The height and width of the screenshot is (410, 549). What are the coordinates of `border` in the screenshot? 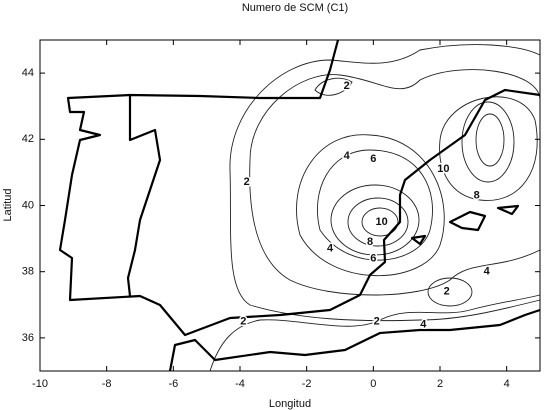 It's located at (144, 196).